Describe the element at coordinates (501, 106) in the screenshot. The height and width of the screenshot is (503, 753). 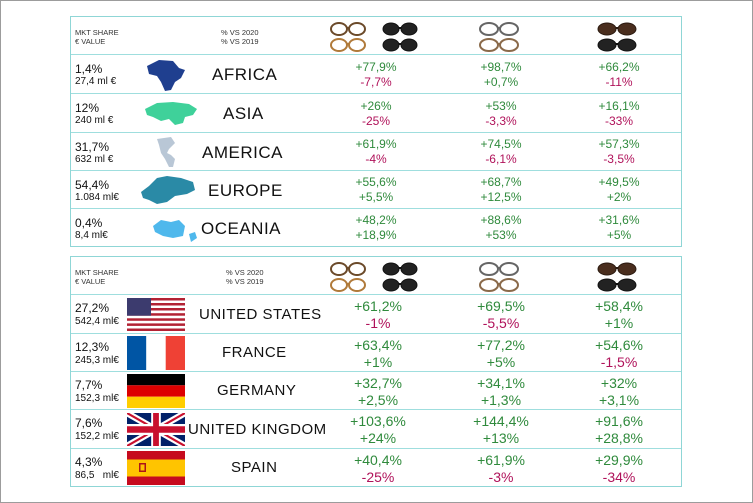
I see `vs2020-col2: +53%` at that location.